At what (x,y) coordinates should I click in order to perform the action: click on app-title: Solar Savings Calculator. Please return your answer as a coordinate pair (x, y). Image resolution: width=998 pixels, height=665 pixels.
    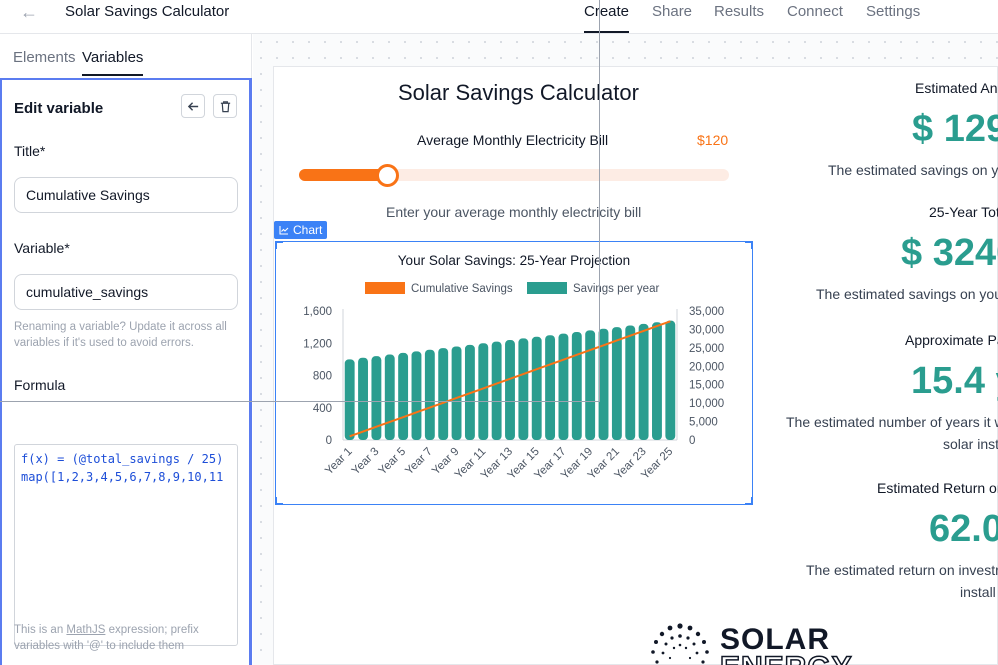
    Looking at the image, I should click on (147, 11).